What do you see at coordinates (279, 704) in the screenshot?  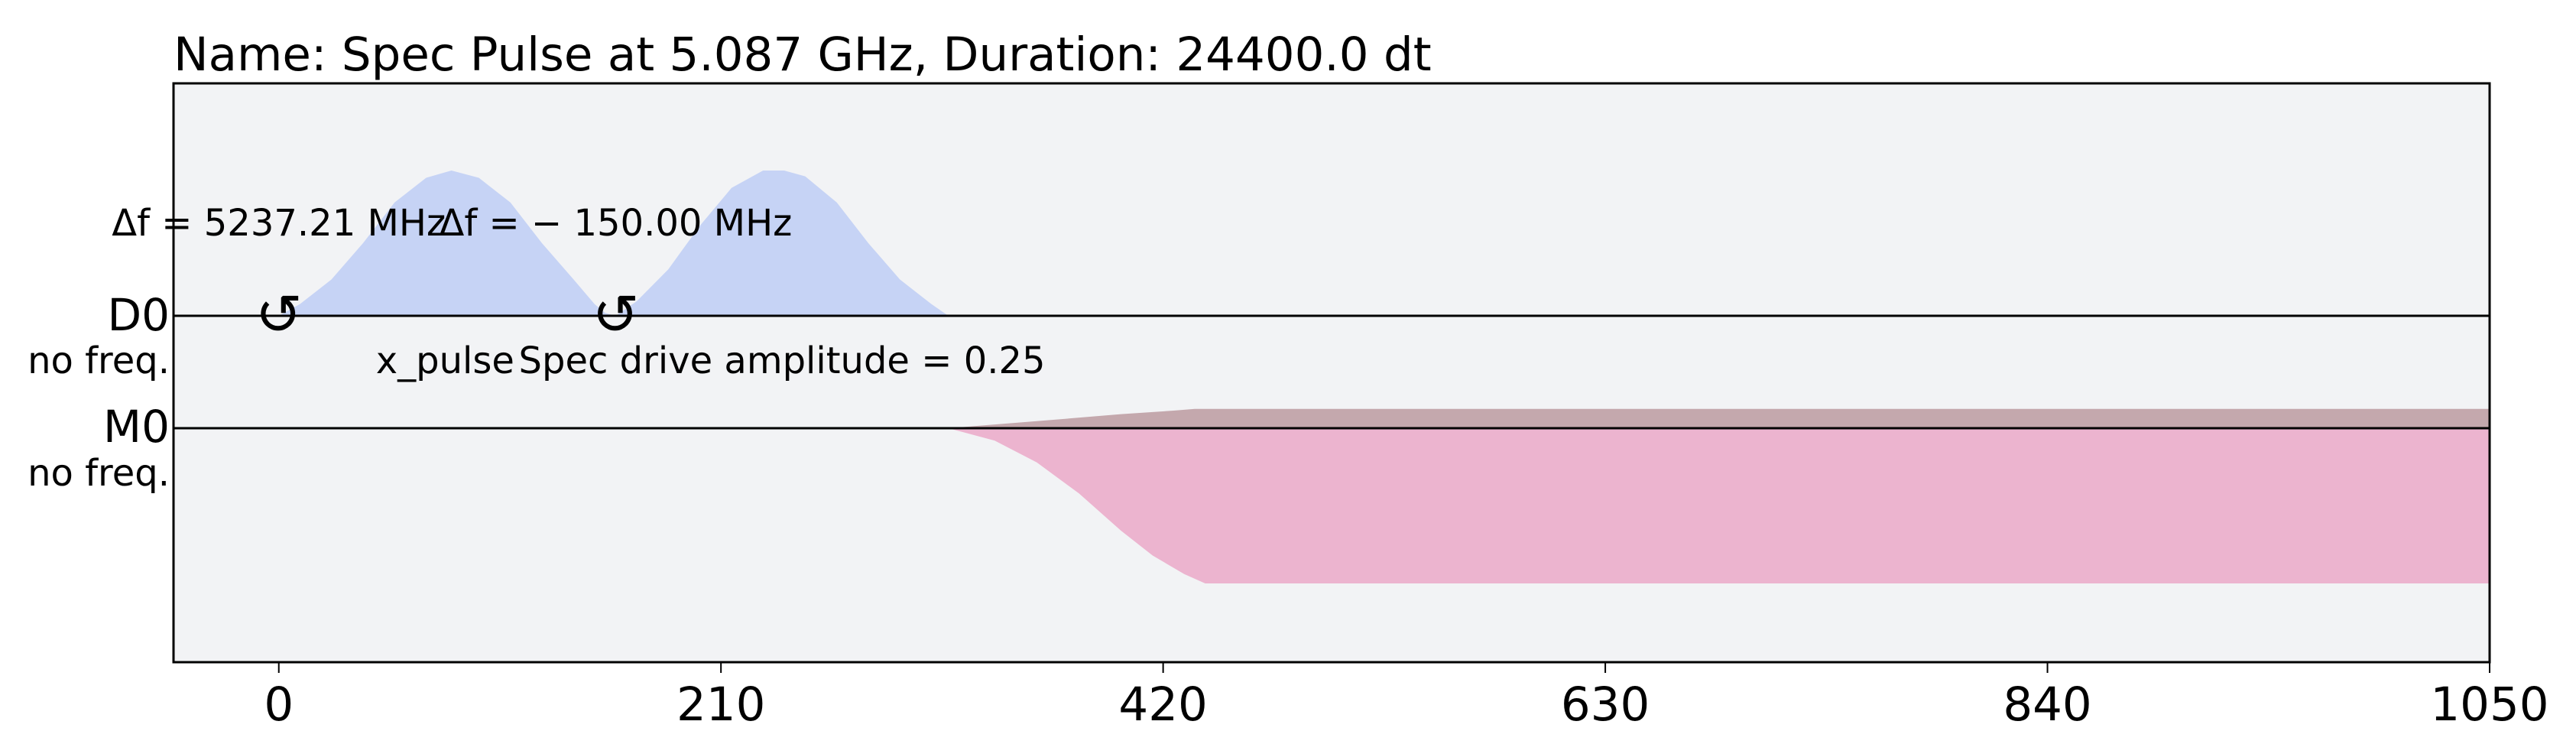 I see `x-tick-label-0: 0` at bounding box center [279, 704].